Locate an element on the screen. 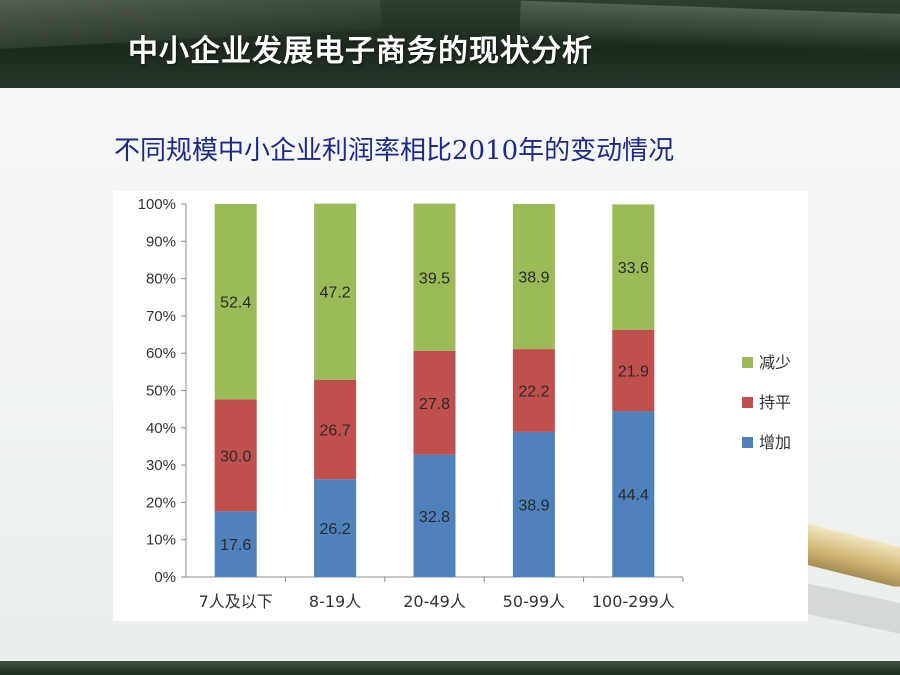  data-label: 27.8 is located at coordinates (434, 404).